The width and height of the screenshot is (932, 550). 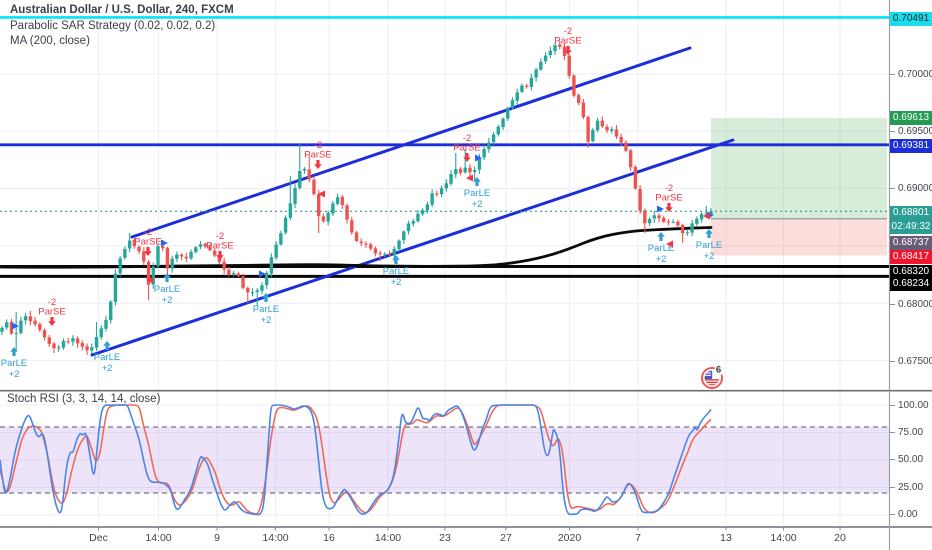 What do you see at coordinates (911, 284) in the screenshot?
I see `price-chip-068234: 0.68234` at bounding box center [911, 284].